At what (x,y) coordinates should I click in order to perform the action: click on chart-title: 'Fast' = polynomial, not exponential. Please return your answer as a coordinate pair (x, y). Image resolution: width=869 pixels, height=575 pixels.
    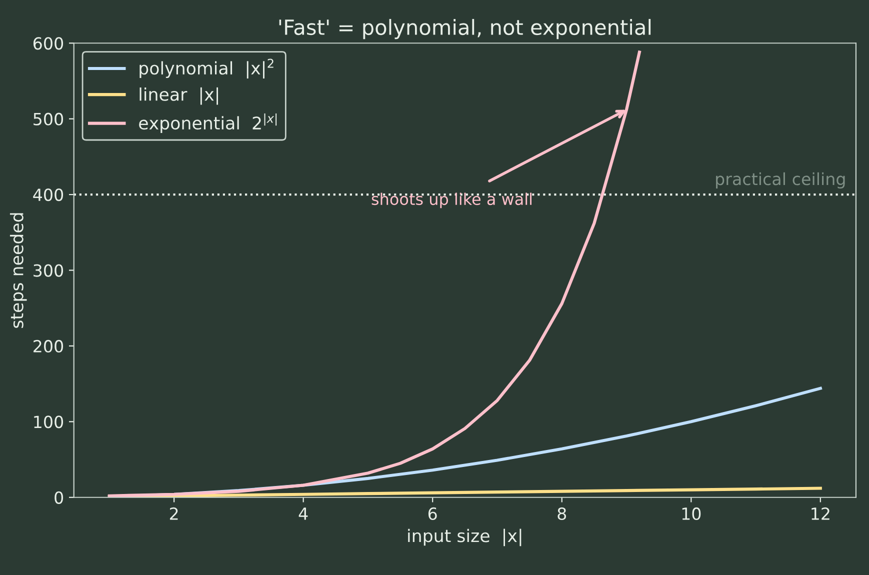
    Looking at the image, I should click on (465, 29).